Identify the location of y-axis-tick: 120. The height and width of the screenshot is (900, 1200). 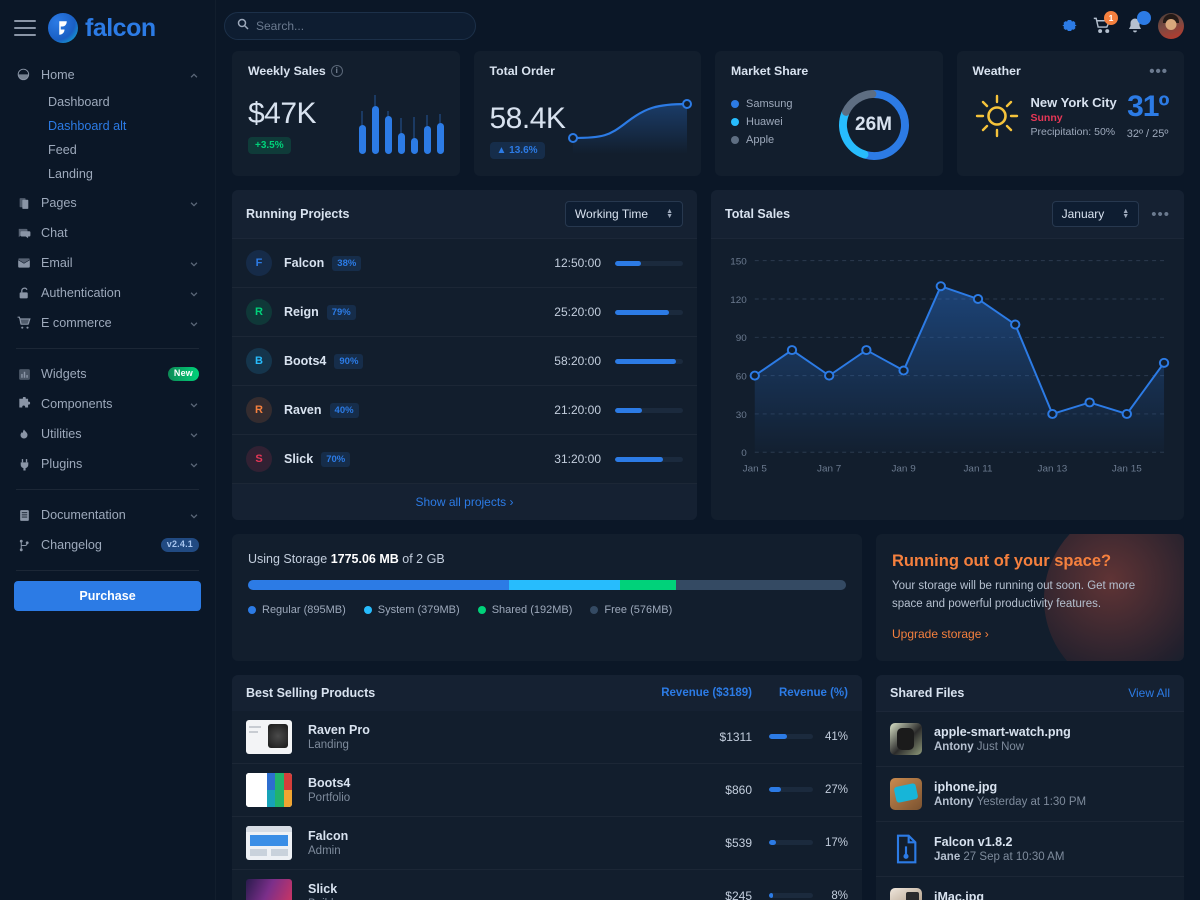
(738, 300).